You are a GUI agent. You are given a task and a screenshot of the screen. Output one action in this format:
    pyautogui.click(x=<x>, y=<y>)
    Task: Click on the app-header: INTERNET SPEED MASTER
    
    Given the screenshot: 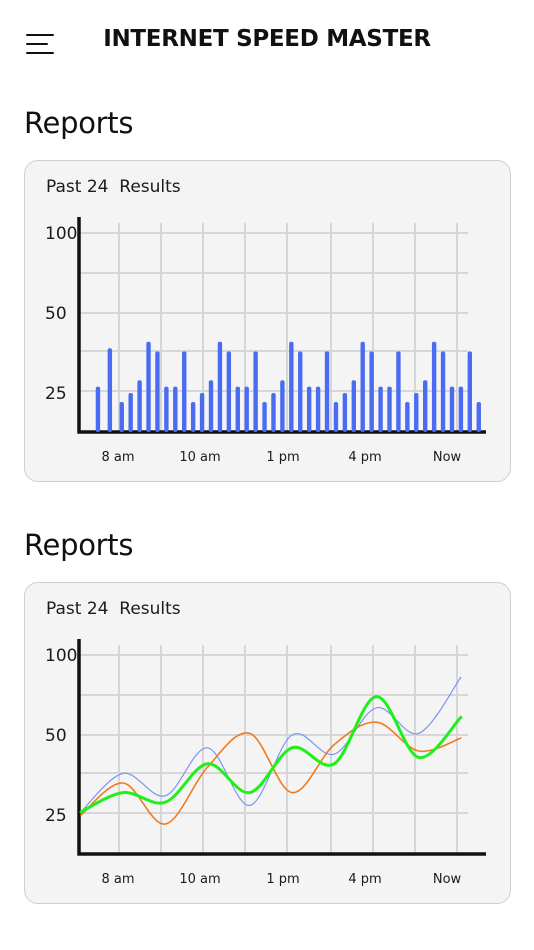 What is the action you would take?
    pyautogui.click(x=267, y=42)
    